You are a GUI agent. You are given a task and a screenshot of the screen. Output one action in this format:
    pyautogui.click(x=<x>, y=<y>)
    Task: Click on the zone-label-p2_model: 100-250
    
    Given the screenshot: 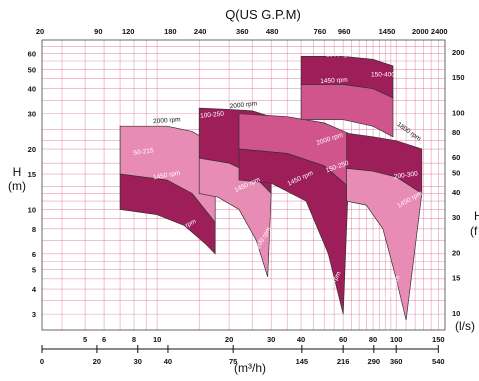 What is the action you would take?
    pyautogui.click(x=212, y=114)
    